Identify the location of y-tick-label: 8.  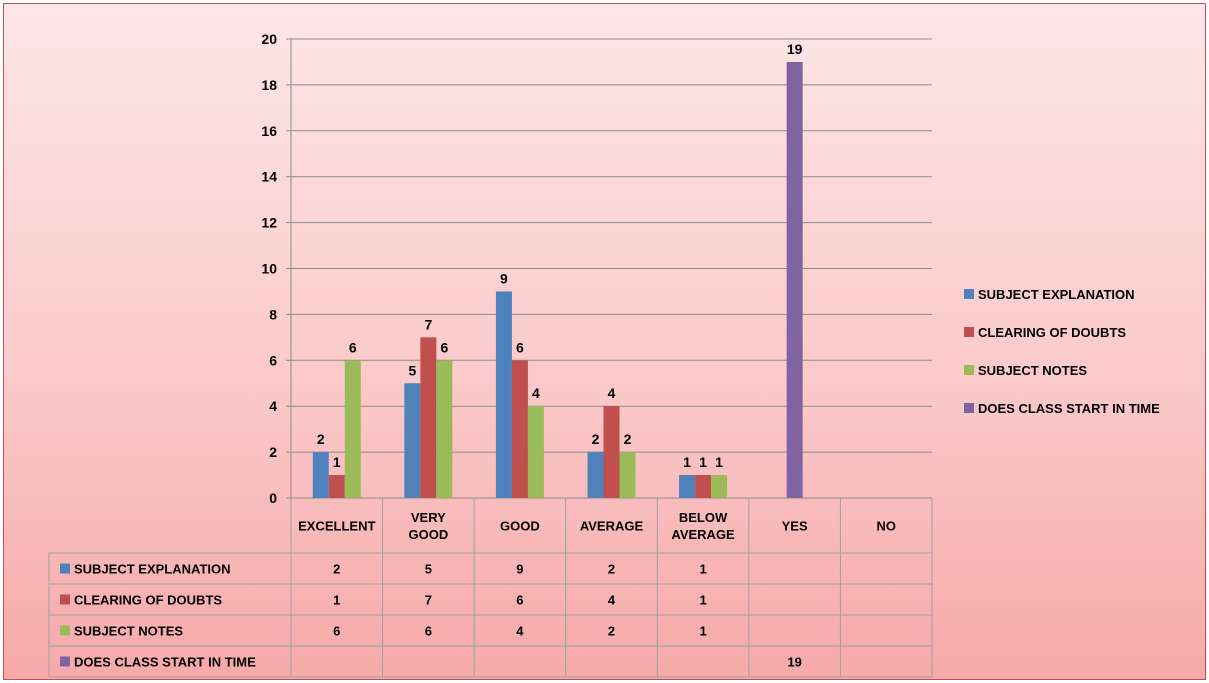
(273, 314).